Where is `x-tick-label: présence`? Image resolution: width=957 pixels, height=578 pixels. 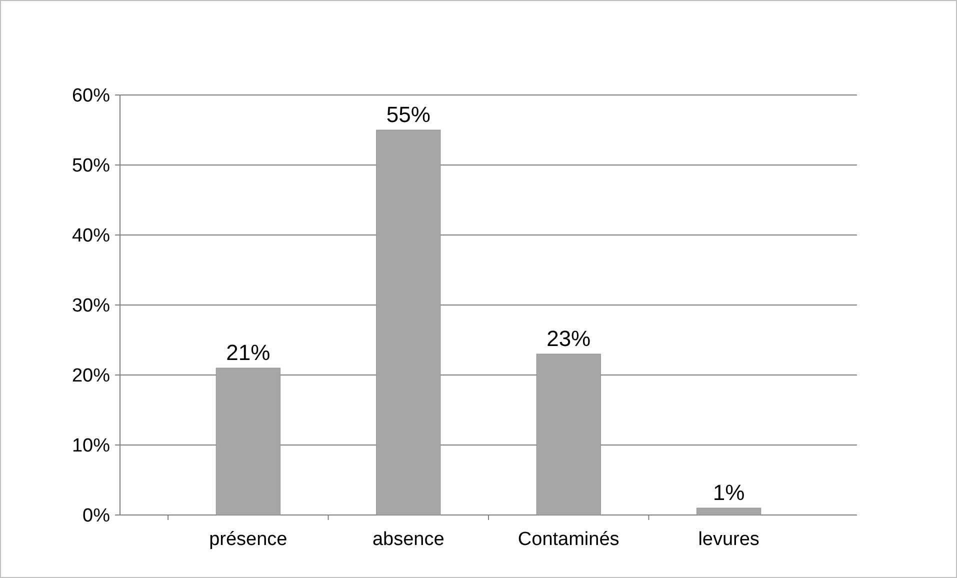
x-tick-label: présence is located at coordinates (248, 539).